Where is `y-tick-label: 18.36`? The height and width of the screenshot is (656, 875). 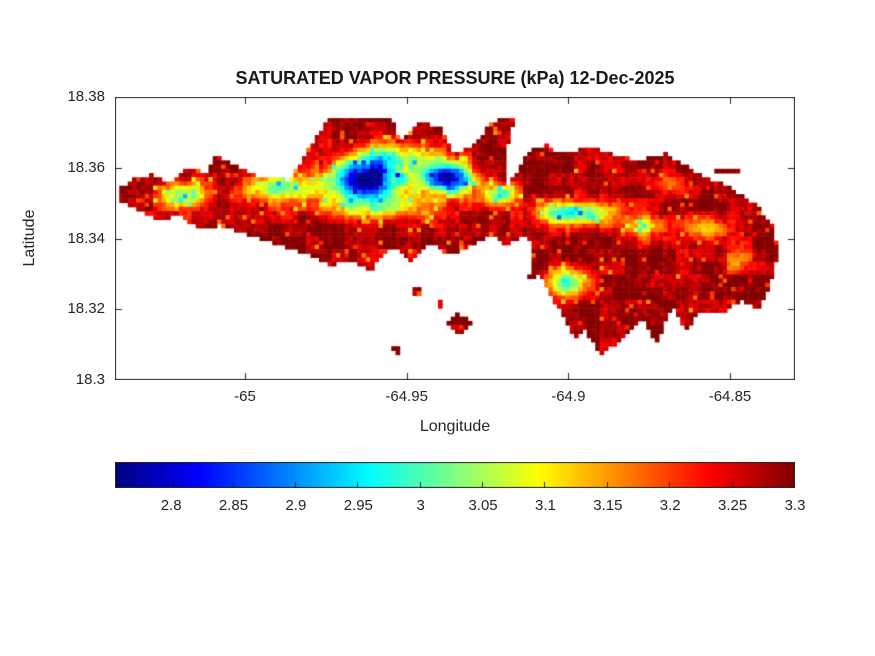
y-tick-label: 18.36 is located at coordinates (86, 167).